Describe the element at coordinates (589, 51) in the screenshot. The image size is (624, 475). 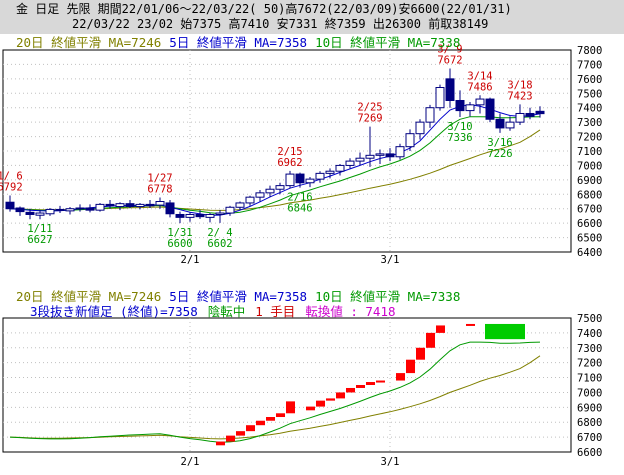
I see `upper-y-tick-label: 7800` at that location.